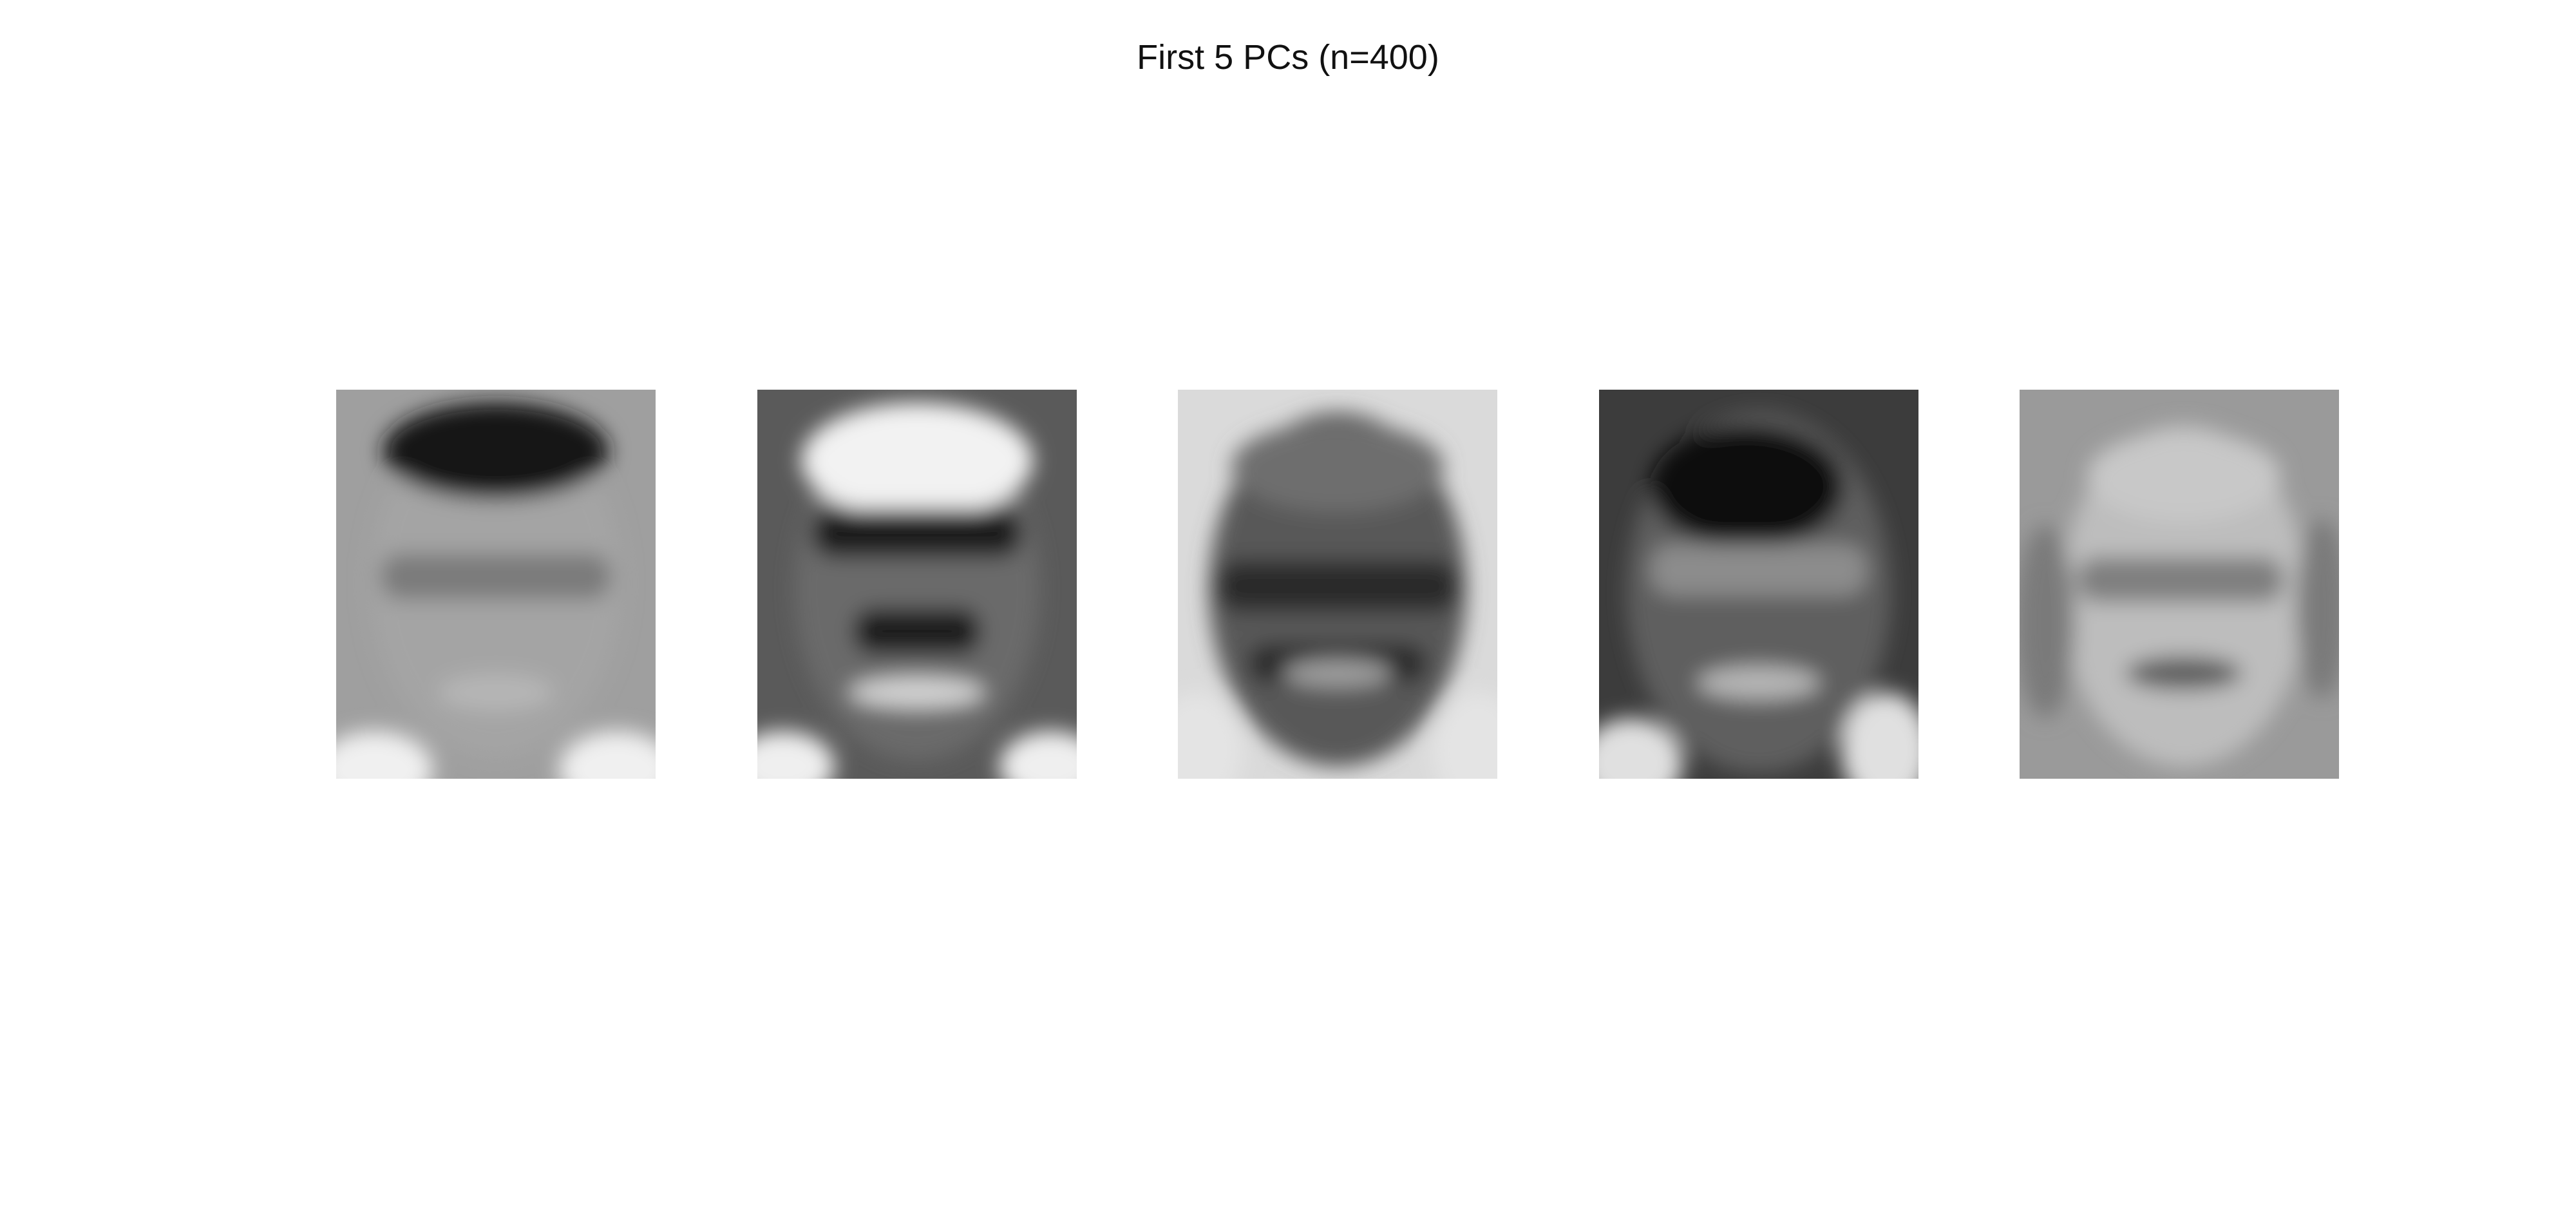 The image size is (2576, 1209). I want to click on pc-4-collar-left, so click(1641, 748).